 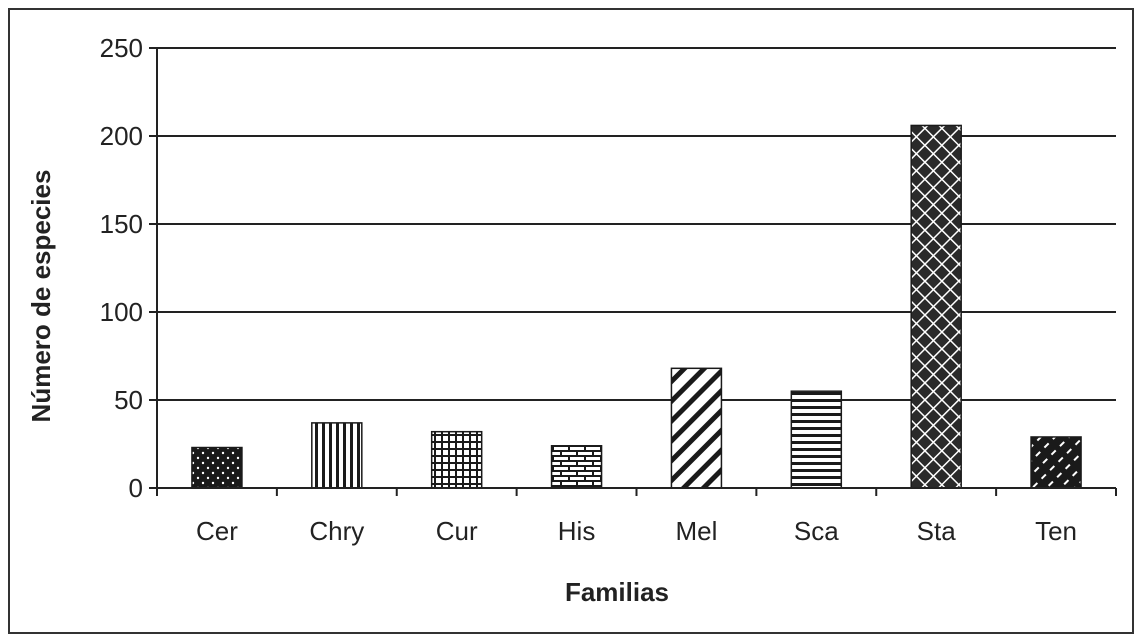 I want to click on bar-ten, so click(x=1056, y=462).